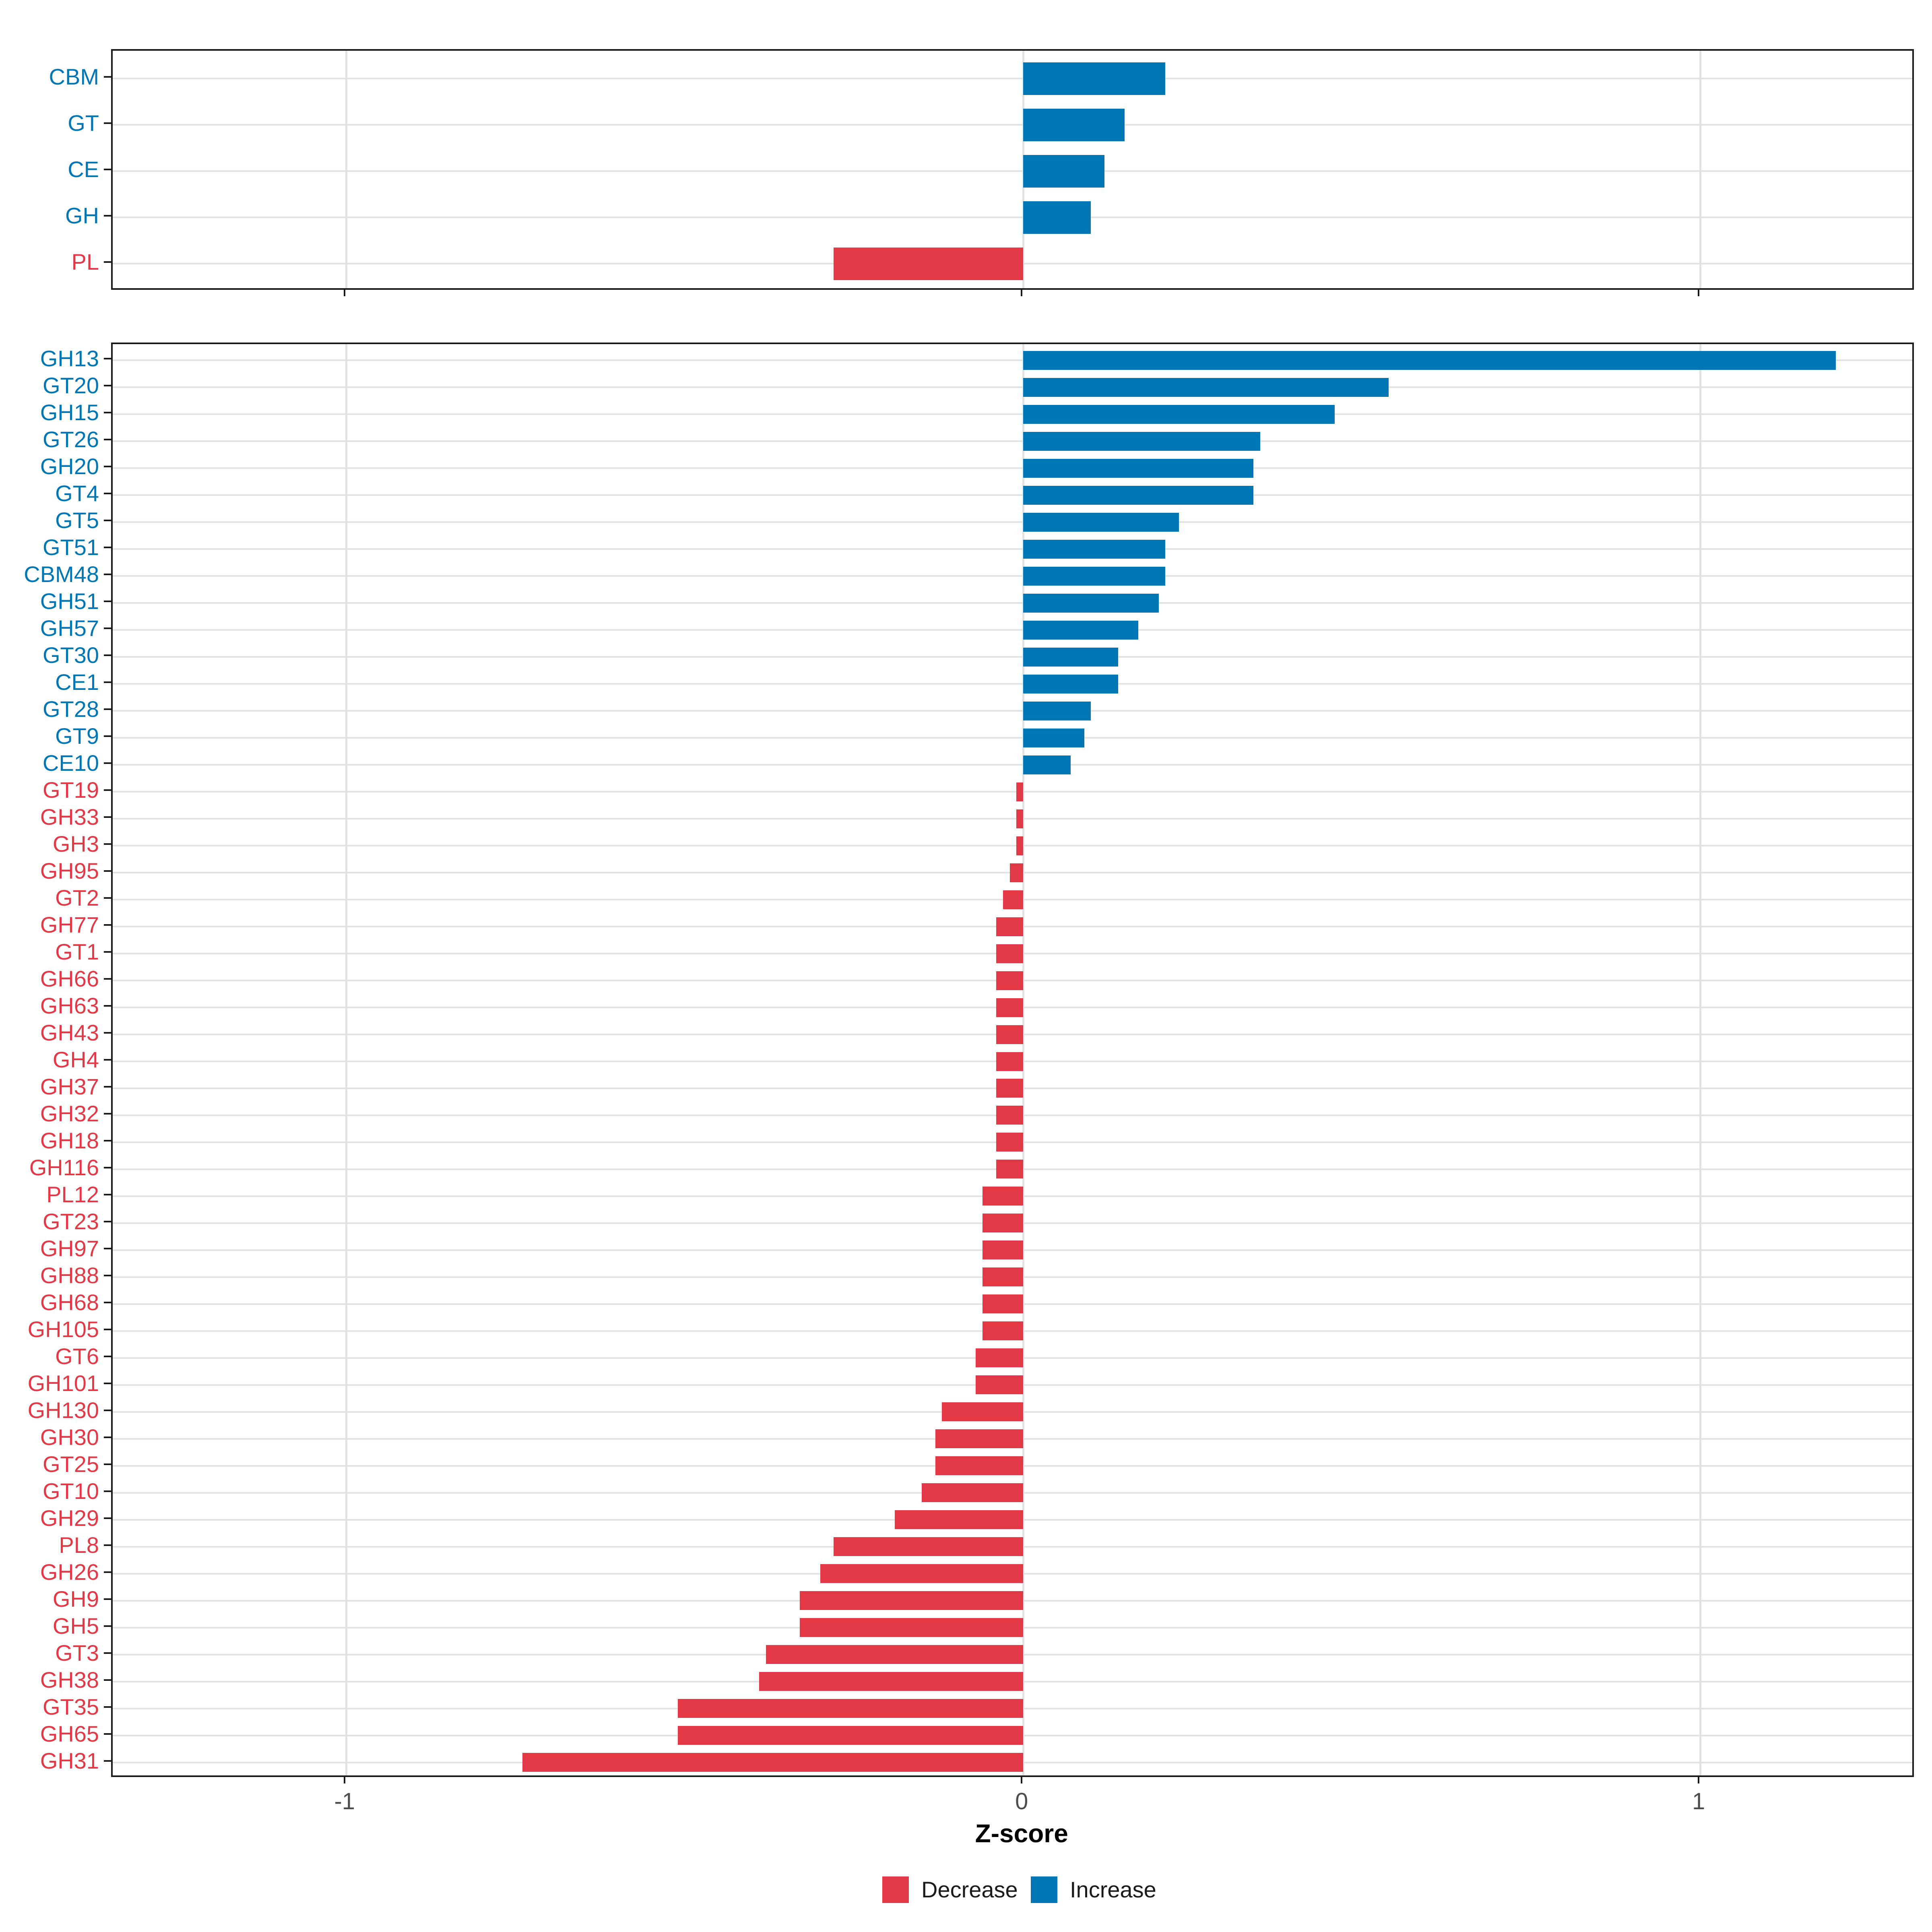 Image resolution: width=1932 pixels, height=1932 pixels. I want to click on y-axis-label-GH95: GH95, so click(69, 871).